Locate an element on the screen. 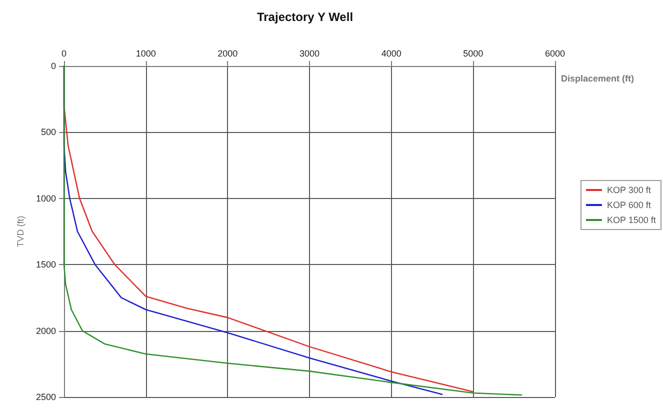 The width and height of the screenshot is (663, 410). x-tick-label: 3000 is located at coordinates (309, 53).